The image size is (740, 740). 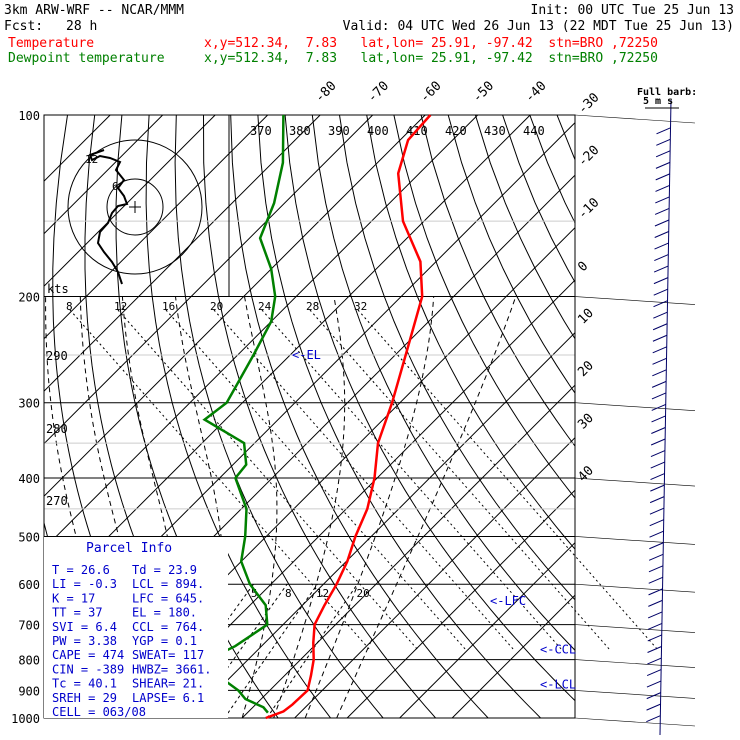 I want to click on model-title: 3km ARW-WRF -- NCAR/MMM, so click(x=94, y=10).